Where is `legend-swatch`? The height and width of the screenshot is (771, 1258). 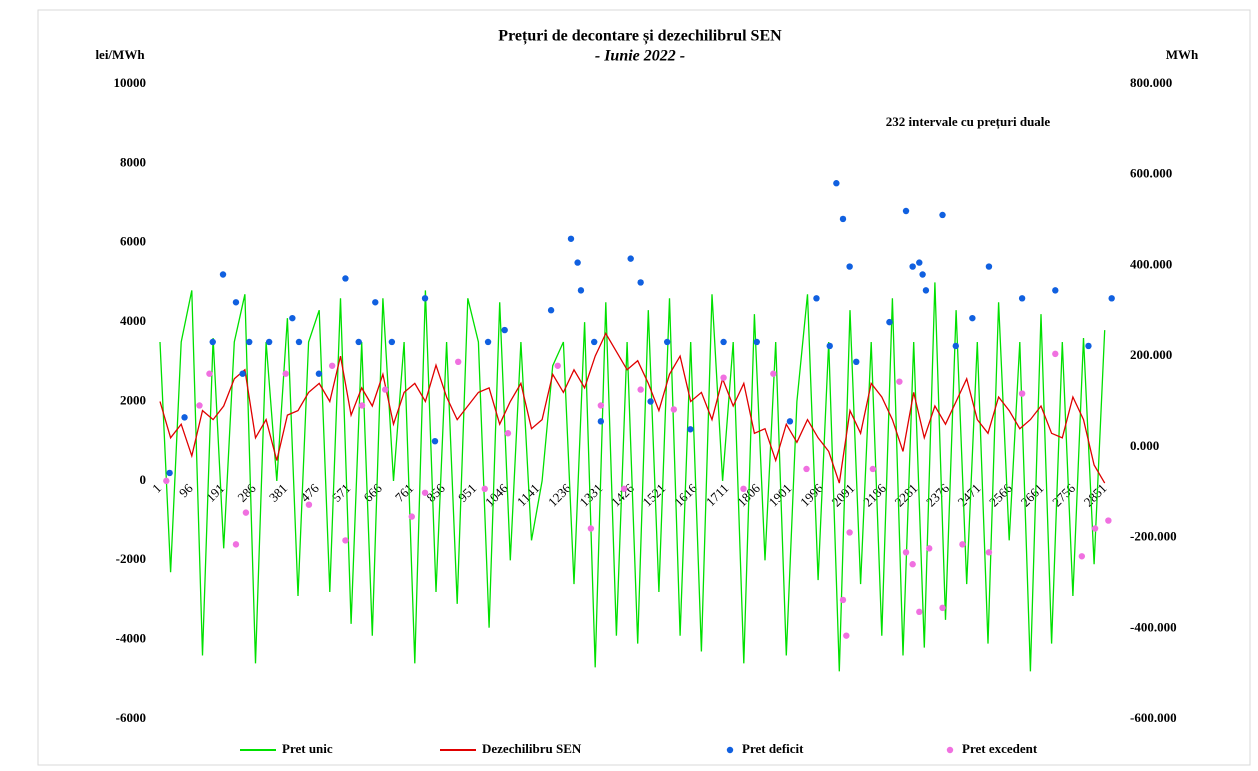 legend-swatch is located at coordinates (950, 750).